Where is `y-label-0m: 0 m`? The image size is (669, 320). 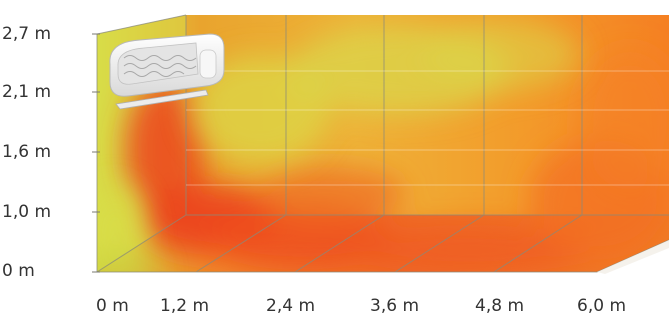
y-label-0m: 0 m is located at coordinates (18, 271).